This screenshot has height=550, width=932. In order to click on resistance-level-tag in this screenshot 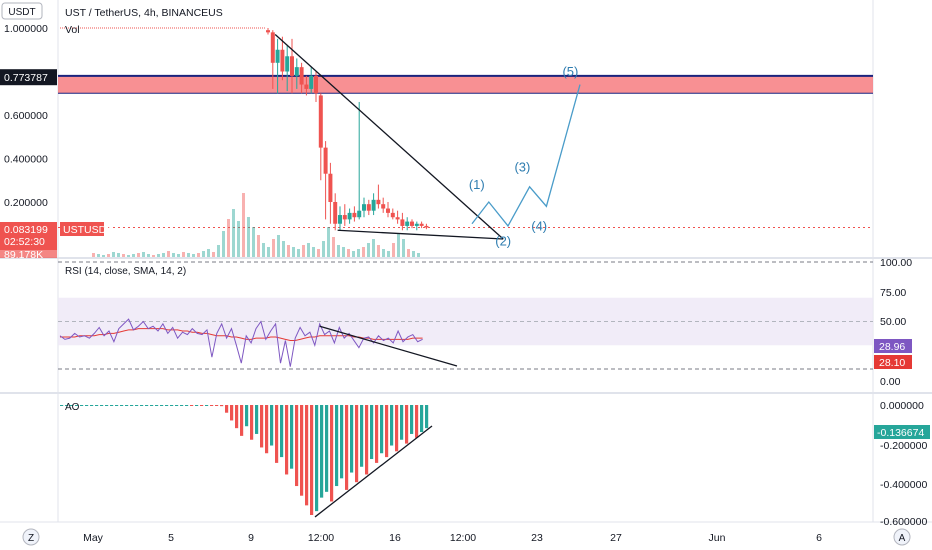, I will do `click(28, 77)`.